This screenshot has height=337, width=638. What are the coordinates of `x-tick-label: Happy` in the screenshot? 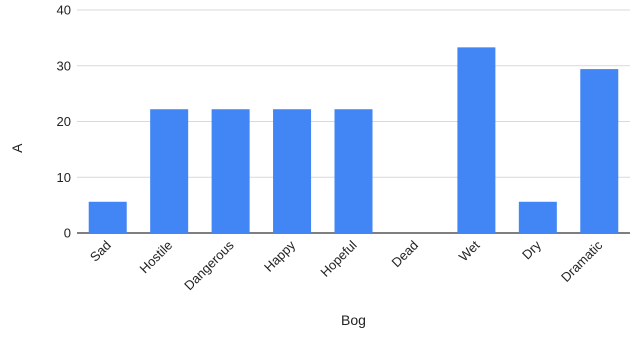 It's located at (280, 256).